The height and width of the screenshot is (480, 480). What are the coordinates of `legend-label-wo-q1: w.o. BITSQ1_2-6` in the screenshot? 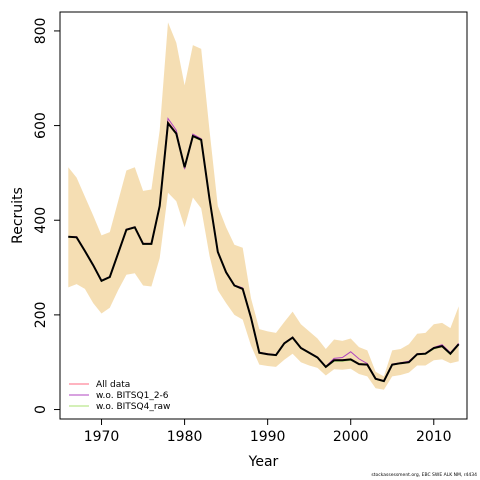 It's located at (132, 396).